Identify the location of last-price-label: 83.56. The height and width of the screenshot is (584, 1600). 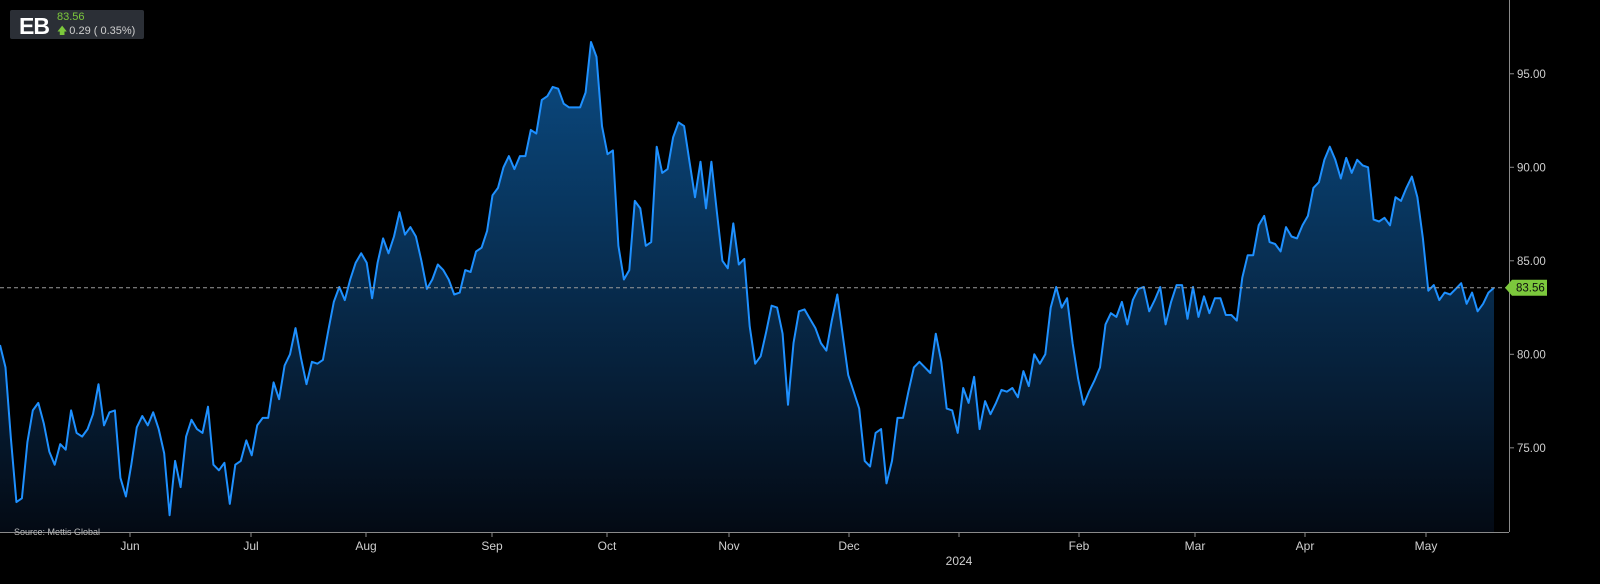
(1530, 289).